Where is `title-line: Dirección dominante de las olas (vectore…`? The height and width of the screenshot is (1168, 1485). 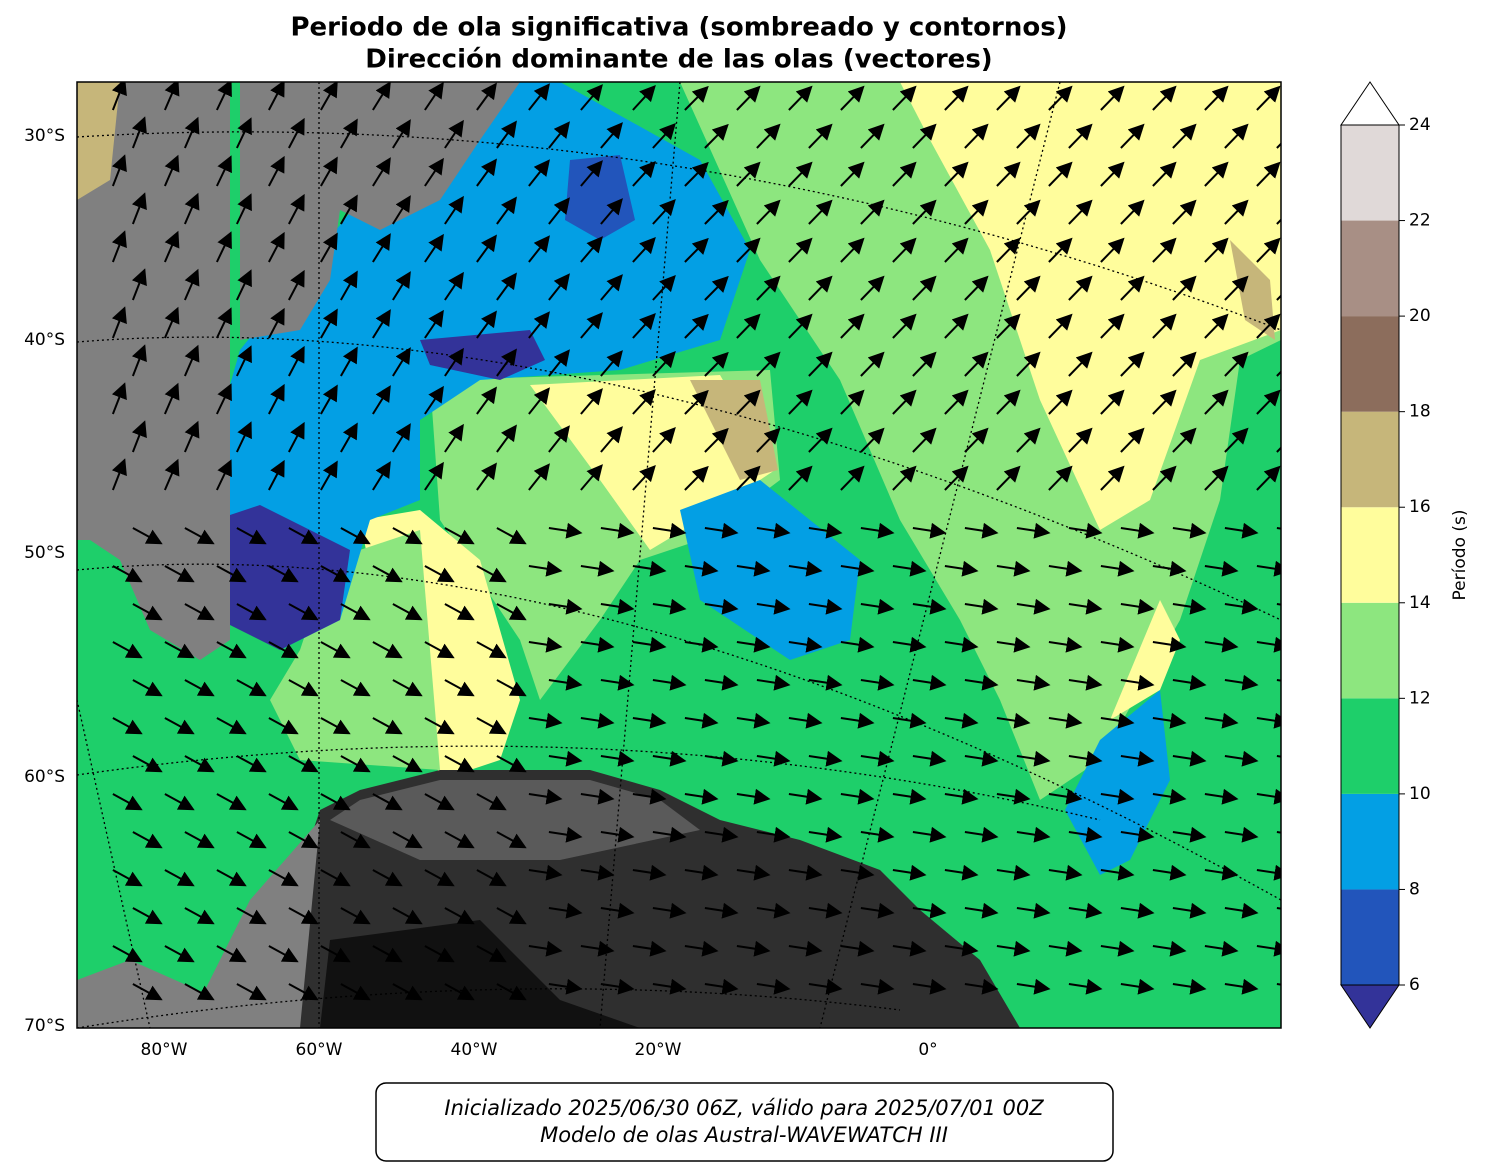 title-line: Dirección dominante de las olas (vectore… is located at coordinates (678, 60).